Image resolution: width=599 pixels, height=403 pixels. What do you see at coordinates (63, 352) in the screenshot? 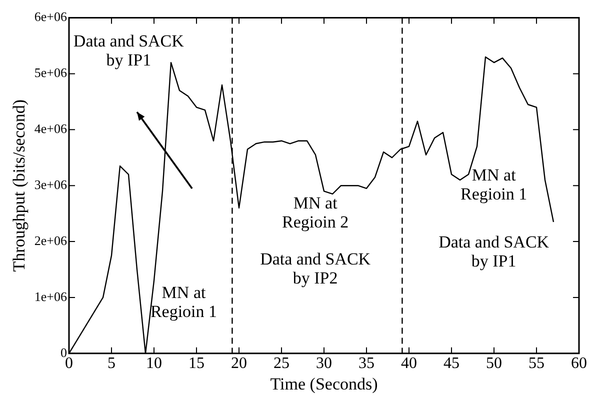
I see `y-tick-label: 0` at bounding box center [63, 352].